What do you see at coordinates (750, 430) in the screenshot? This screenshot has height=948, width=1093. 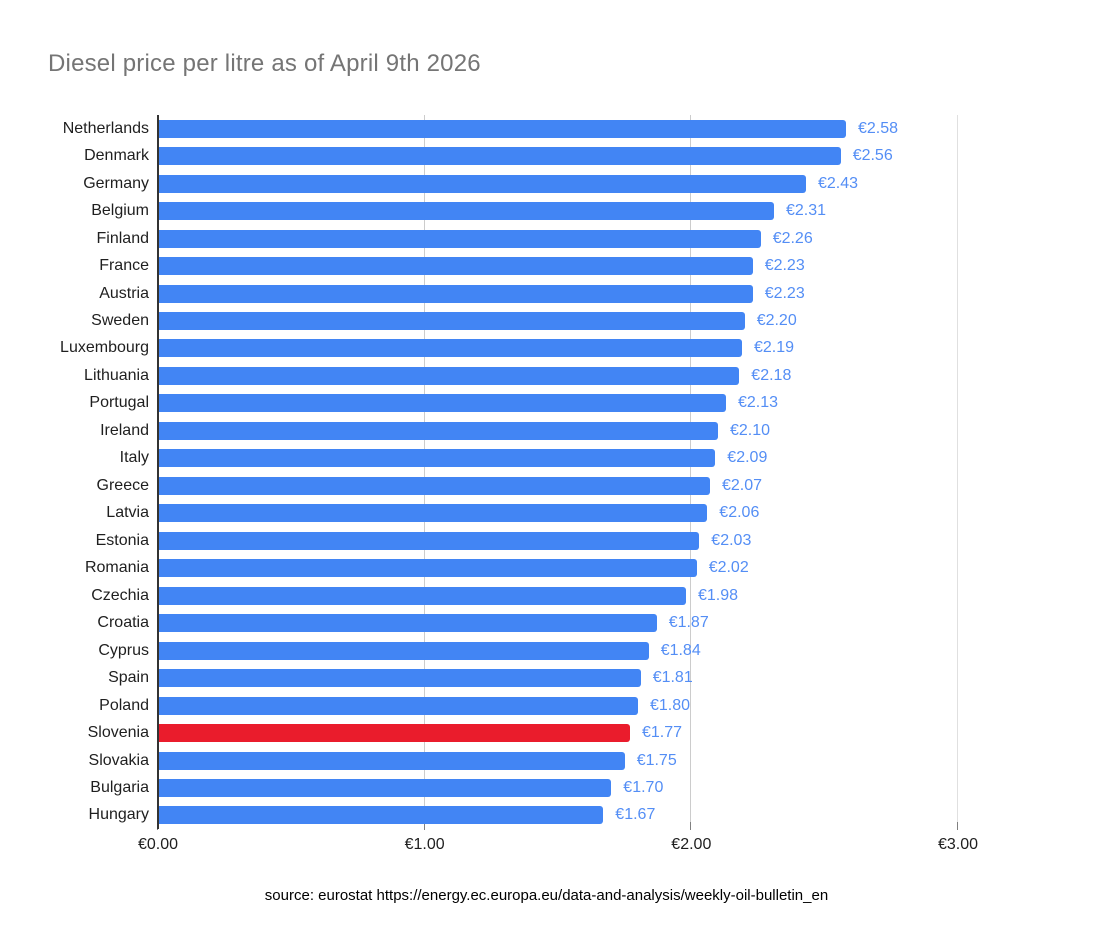 I see `value-label: €2.10` at bounding box center [750, 430].